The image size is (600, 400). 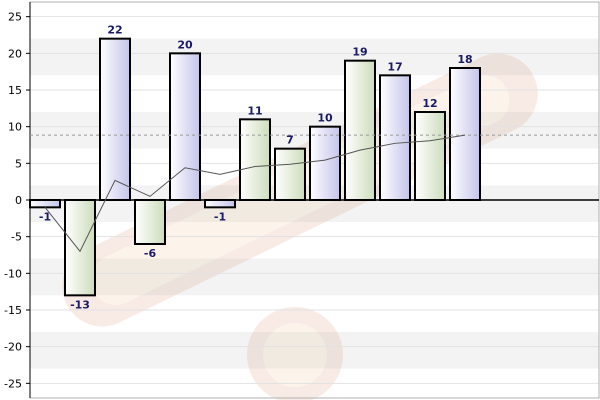 I want to click on data-label: 22, so click(x=114, y=30).